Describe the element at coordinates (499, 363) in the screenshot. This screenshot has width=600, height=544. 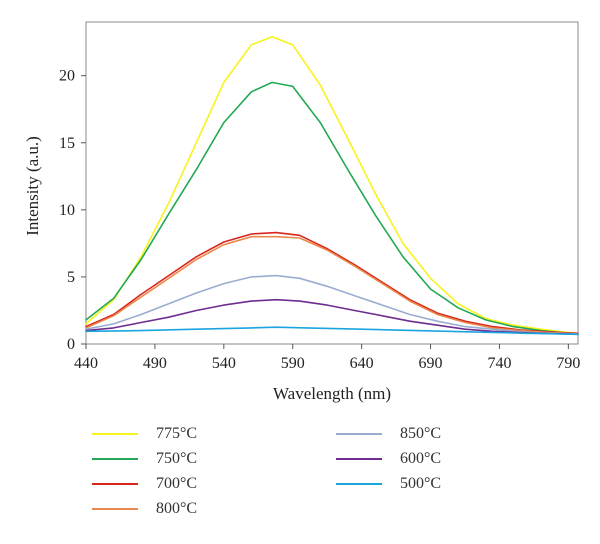
I see `x-tick-label: 740` at that location.